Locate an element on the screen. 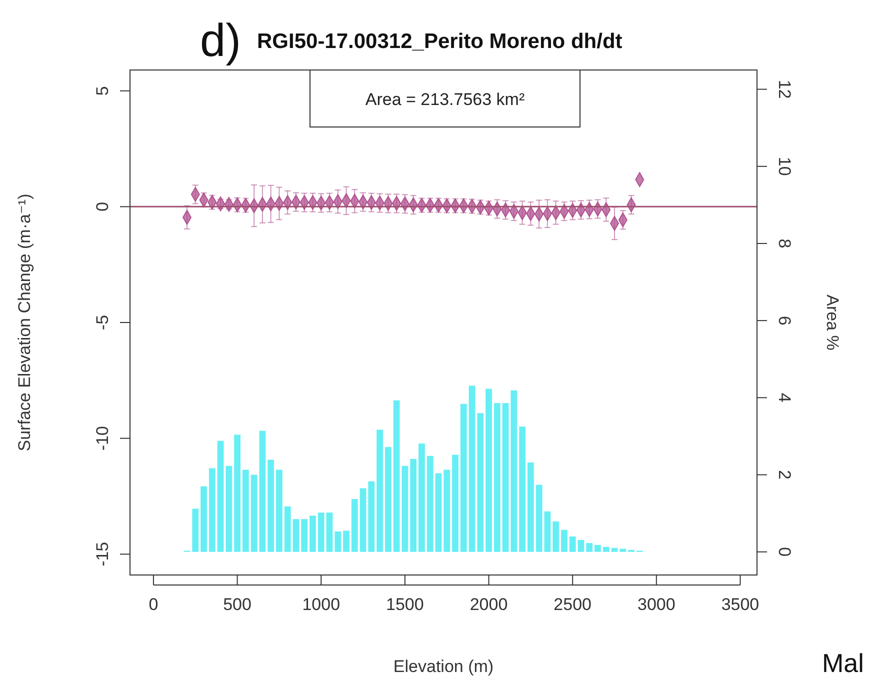 Image resolution: width=879 pixels, height=685 pixels. y2-tick-label: 12 is located at coordinates (784, 89).